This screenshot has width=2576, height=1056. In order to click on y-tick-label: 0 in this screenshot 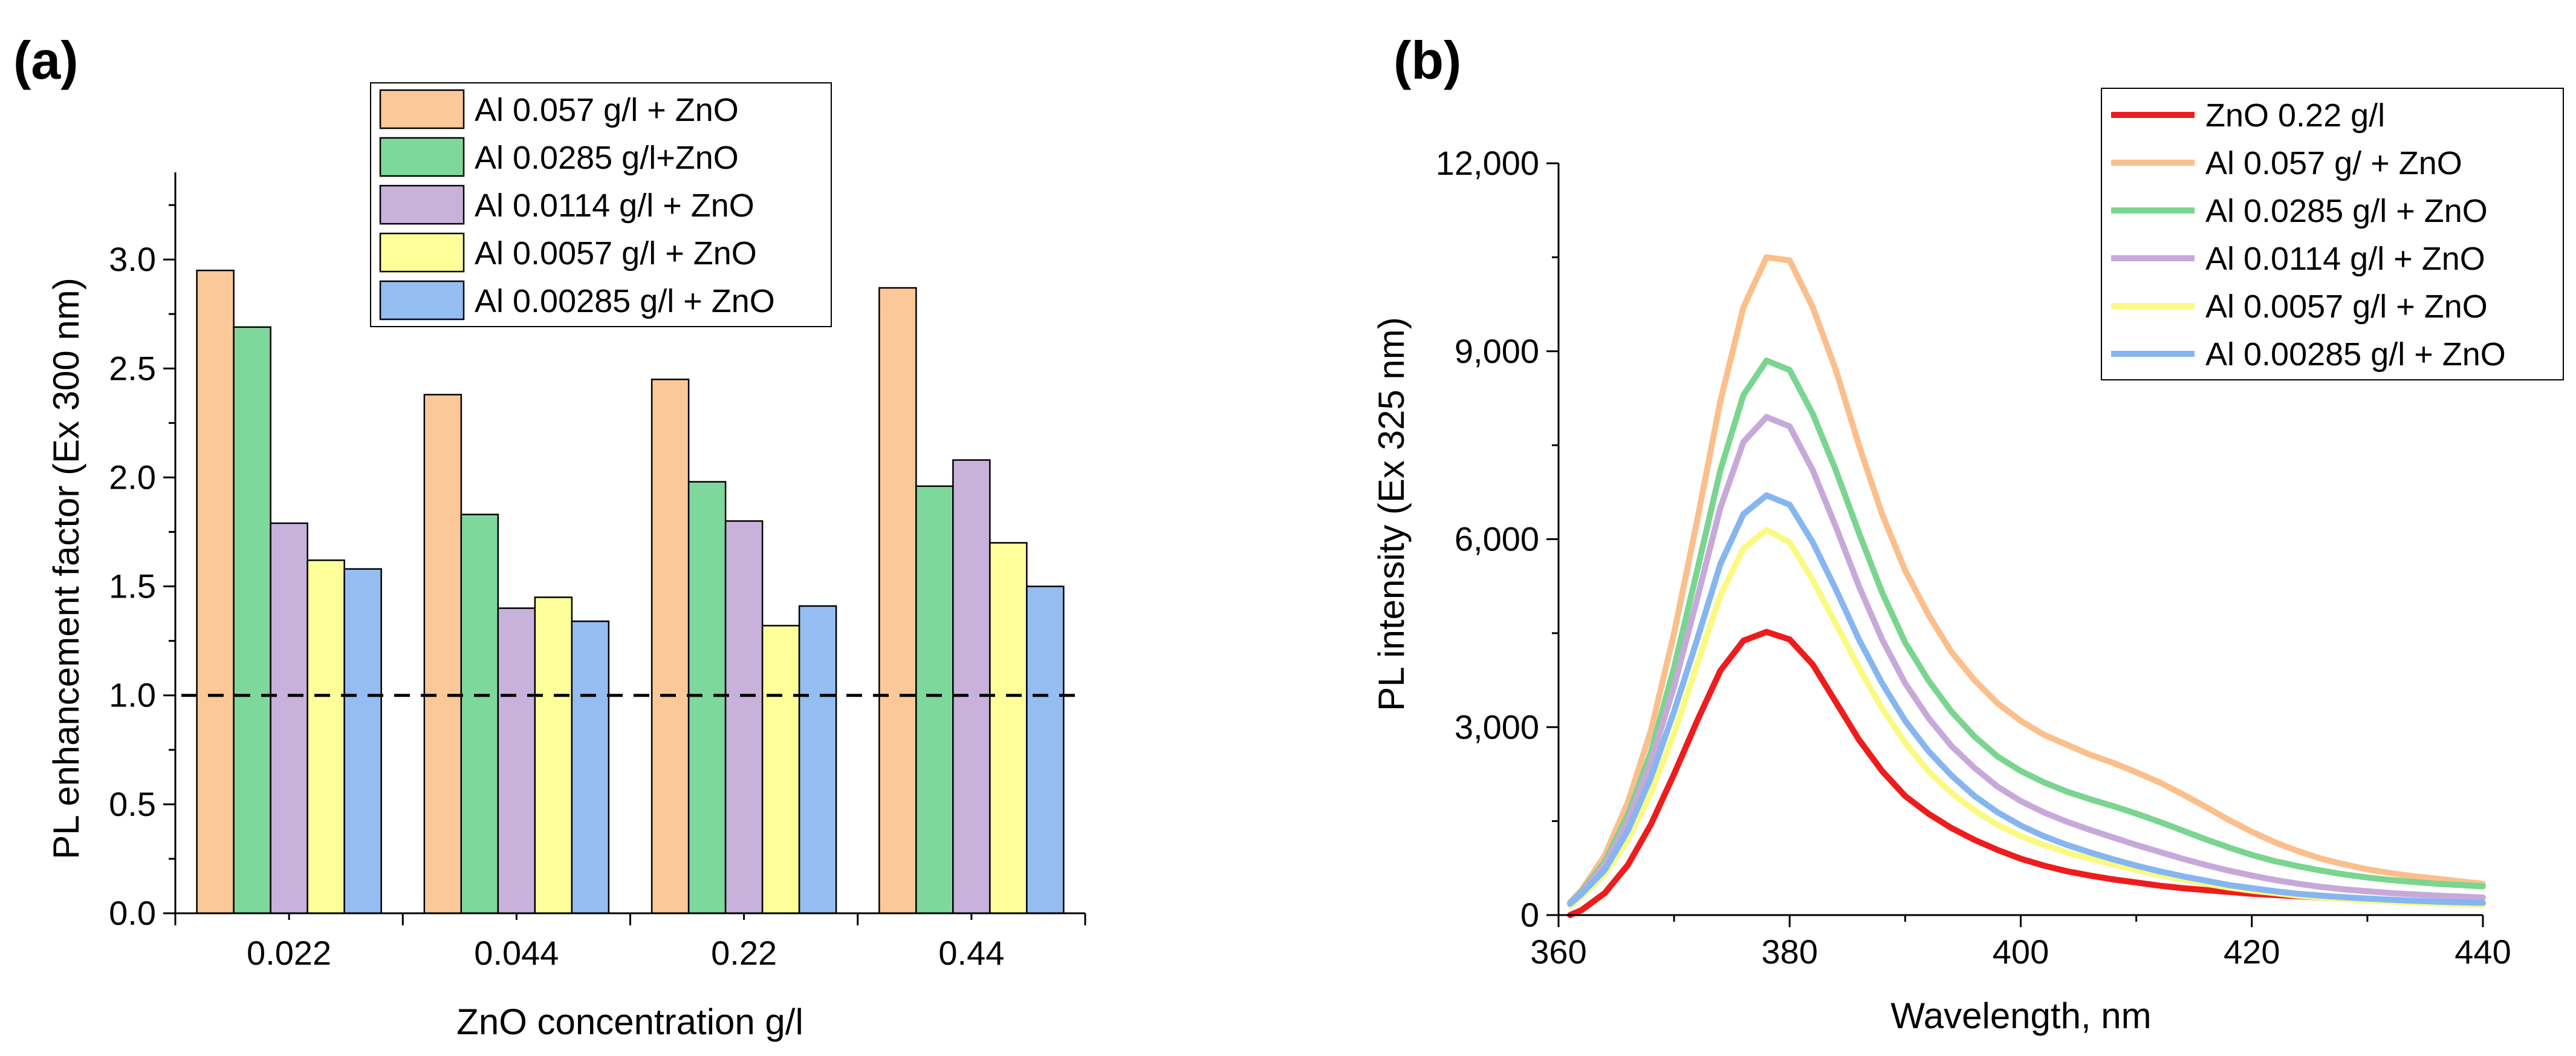, I will do `click(1529, 915)`.